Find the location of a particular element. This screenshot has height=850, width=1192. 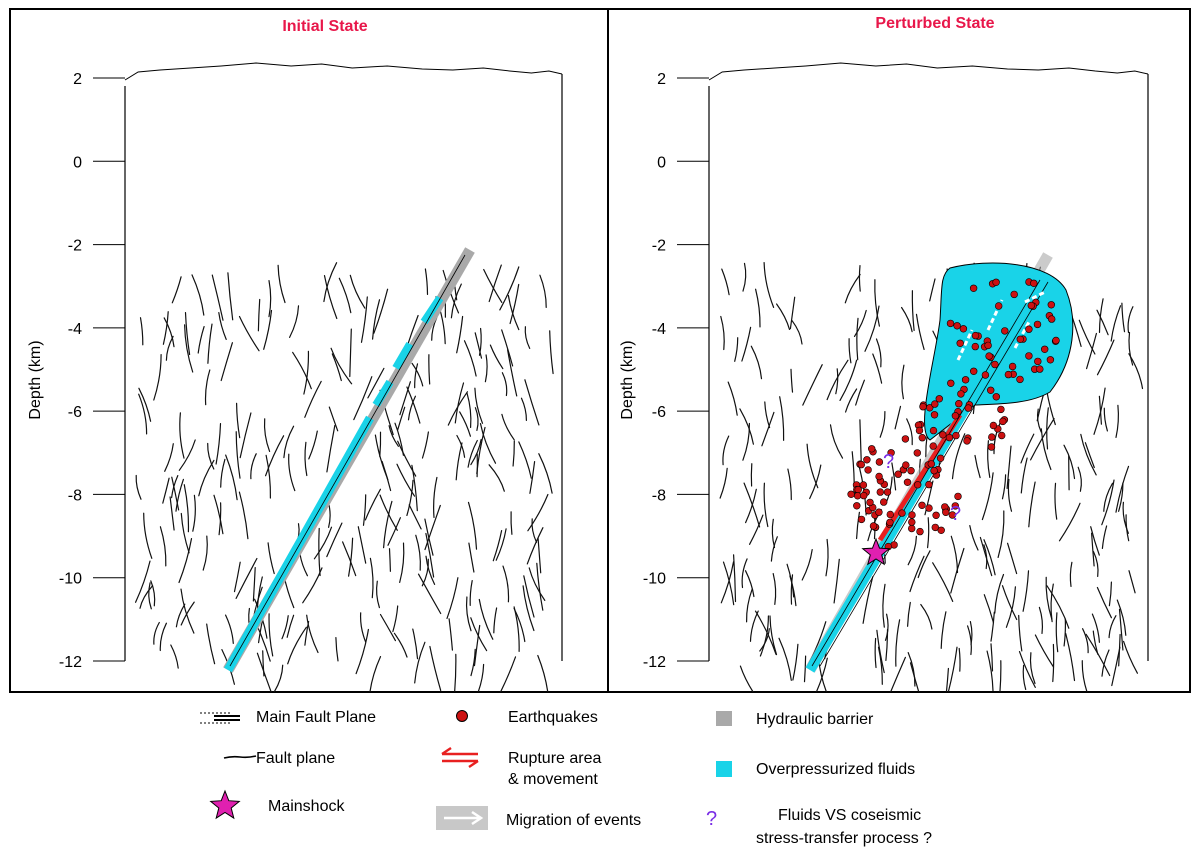

depth-tick-label: -10 is located at coordinates (654, 579).